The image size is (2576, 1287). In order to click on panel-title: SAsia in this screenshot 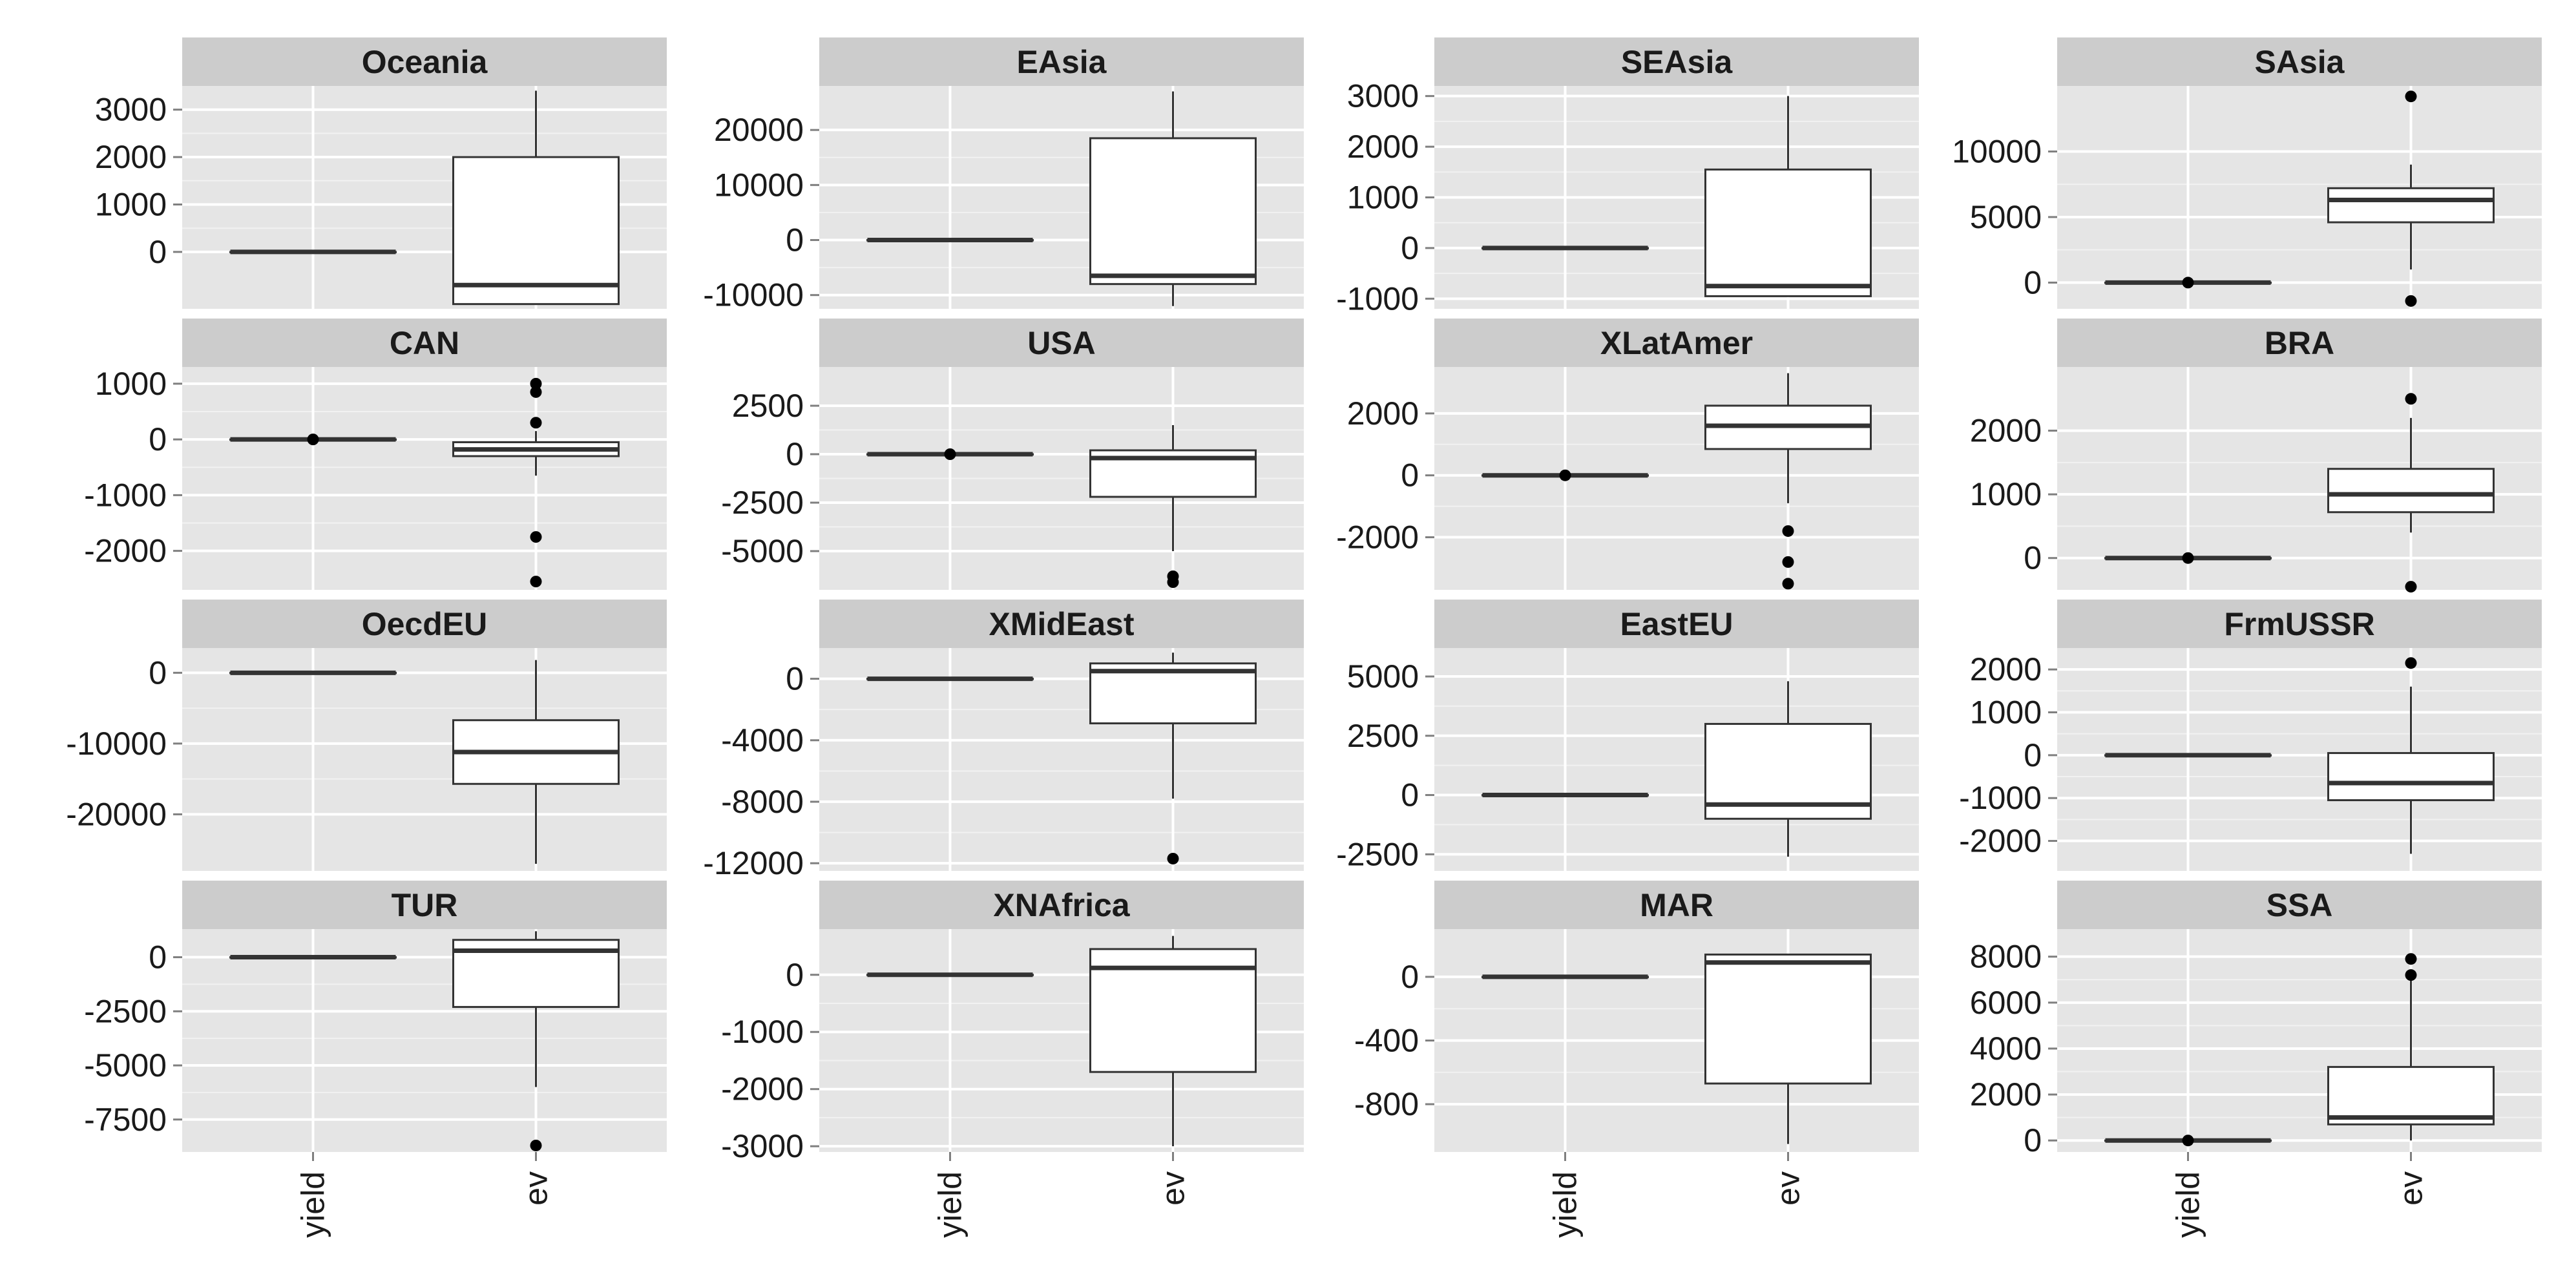, I will do `click(2300, 62)`.